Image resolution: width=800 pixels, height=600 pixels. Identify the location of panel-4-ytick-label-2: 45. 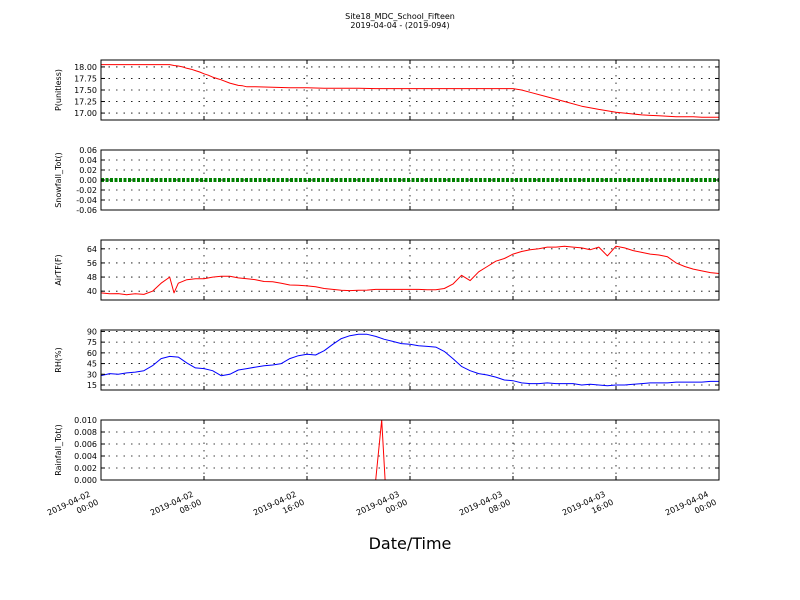
(92, 364).